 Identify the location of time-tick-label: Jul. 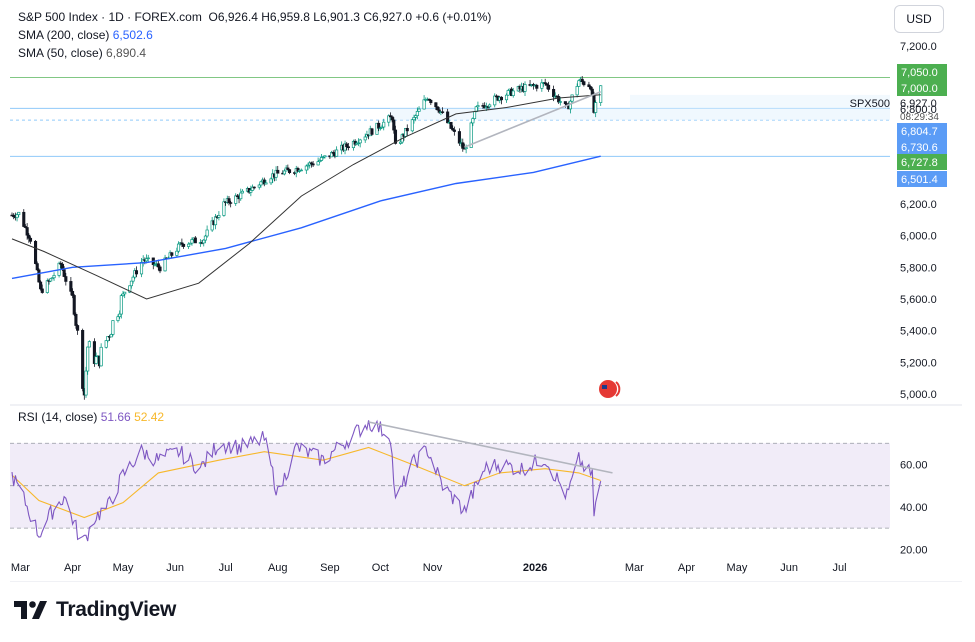
(840, 568).